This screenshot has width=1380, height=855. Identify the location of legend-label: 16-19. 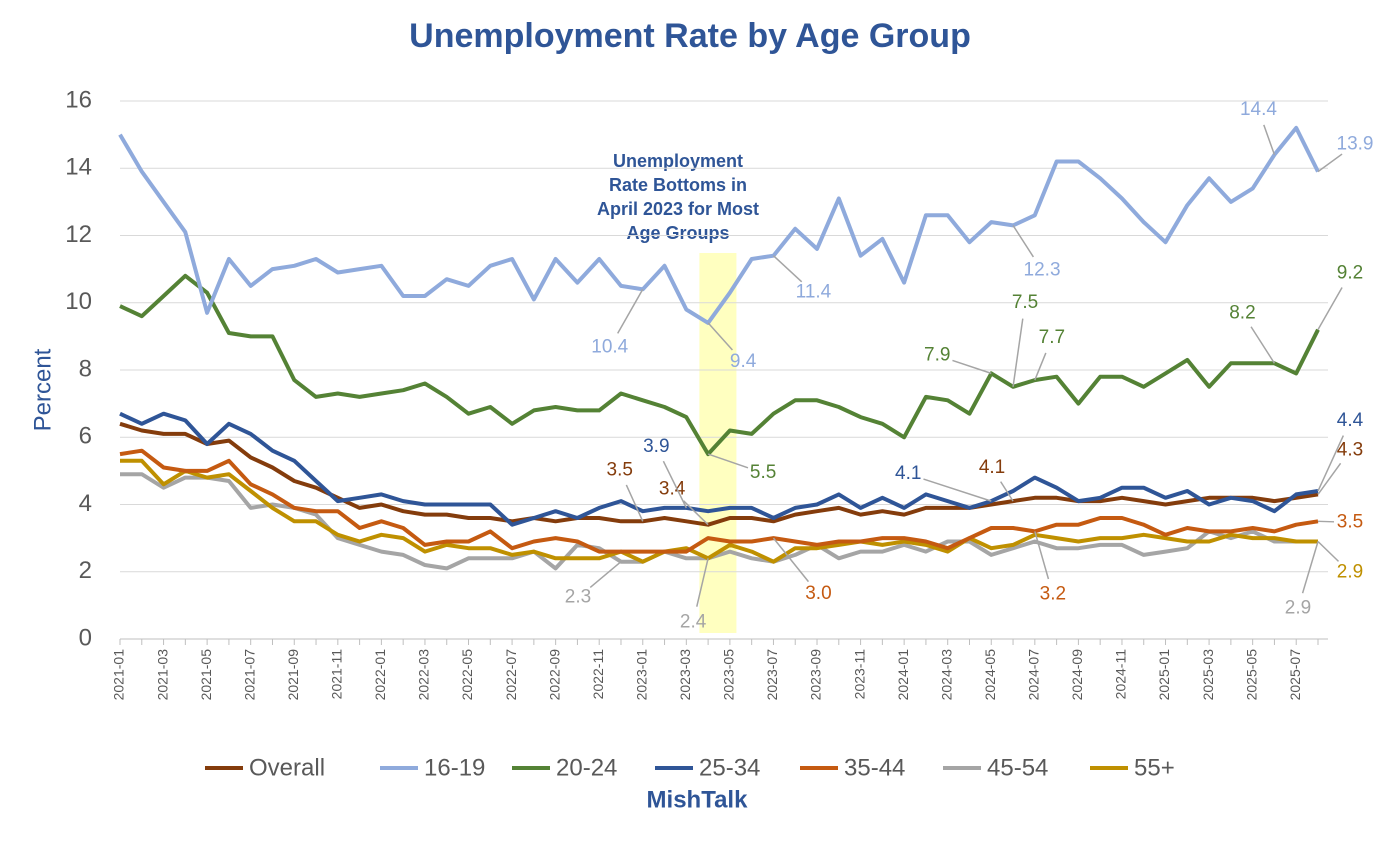
(454, 767).